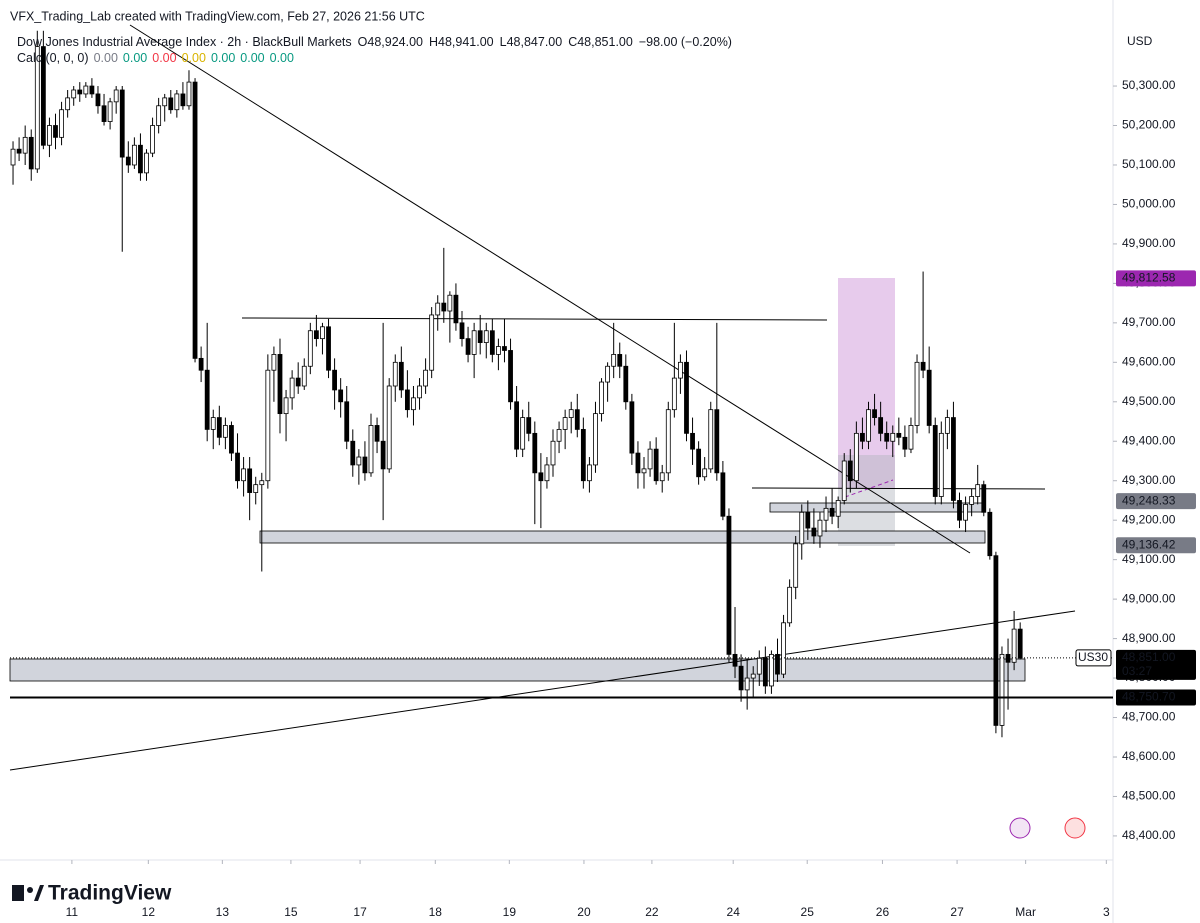 The width and height of the screenshot is (1200, 923). Describe the element at coordinates (390, 42) in the screenshot. I see `open: O48,924.00` at that location.